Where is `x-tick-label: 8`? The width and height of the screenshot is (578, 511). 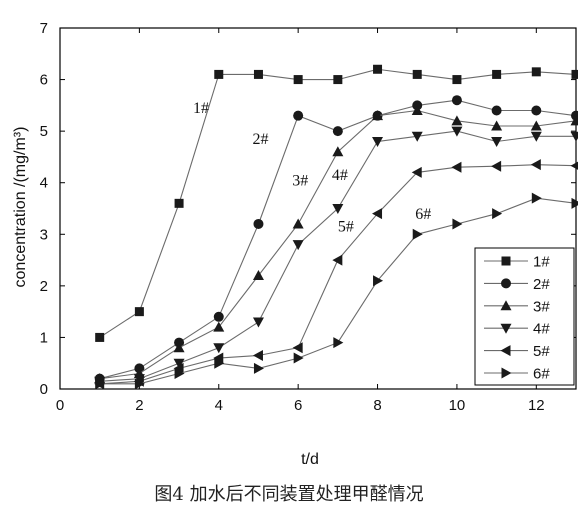
x-tick-label: 8 is located at coordinates (377, 405).